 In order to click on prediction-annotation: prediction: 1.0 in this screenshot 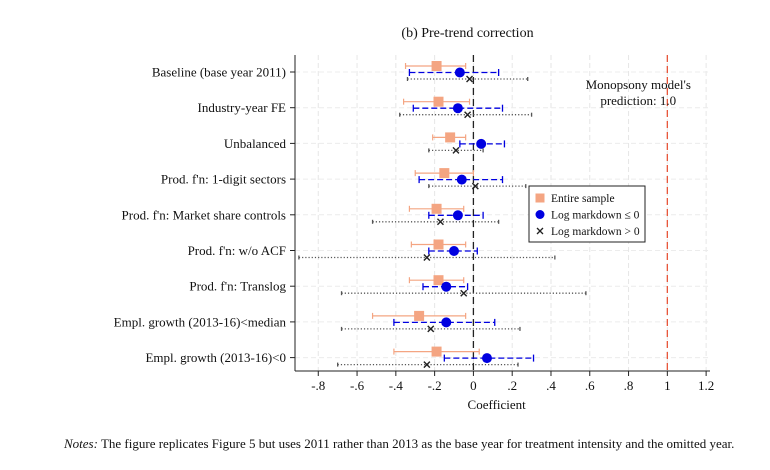, I will do `click(638, 100)`.